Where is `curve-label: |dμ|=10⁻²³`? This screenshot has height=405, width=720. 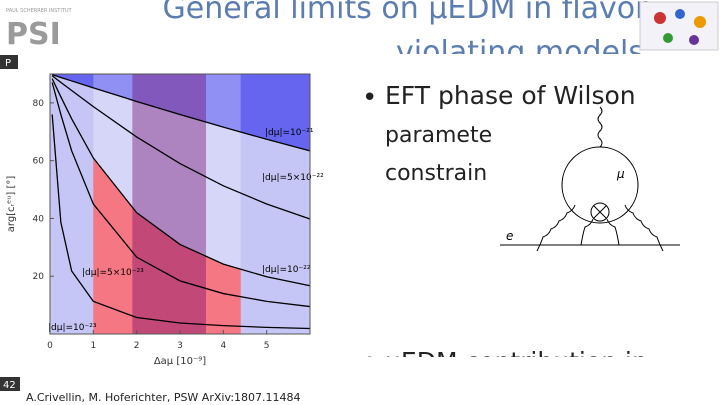
curve-label: |dμ|=10⁻²³ is located at coordinates (72, 328).